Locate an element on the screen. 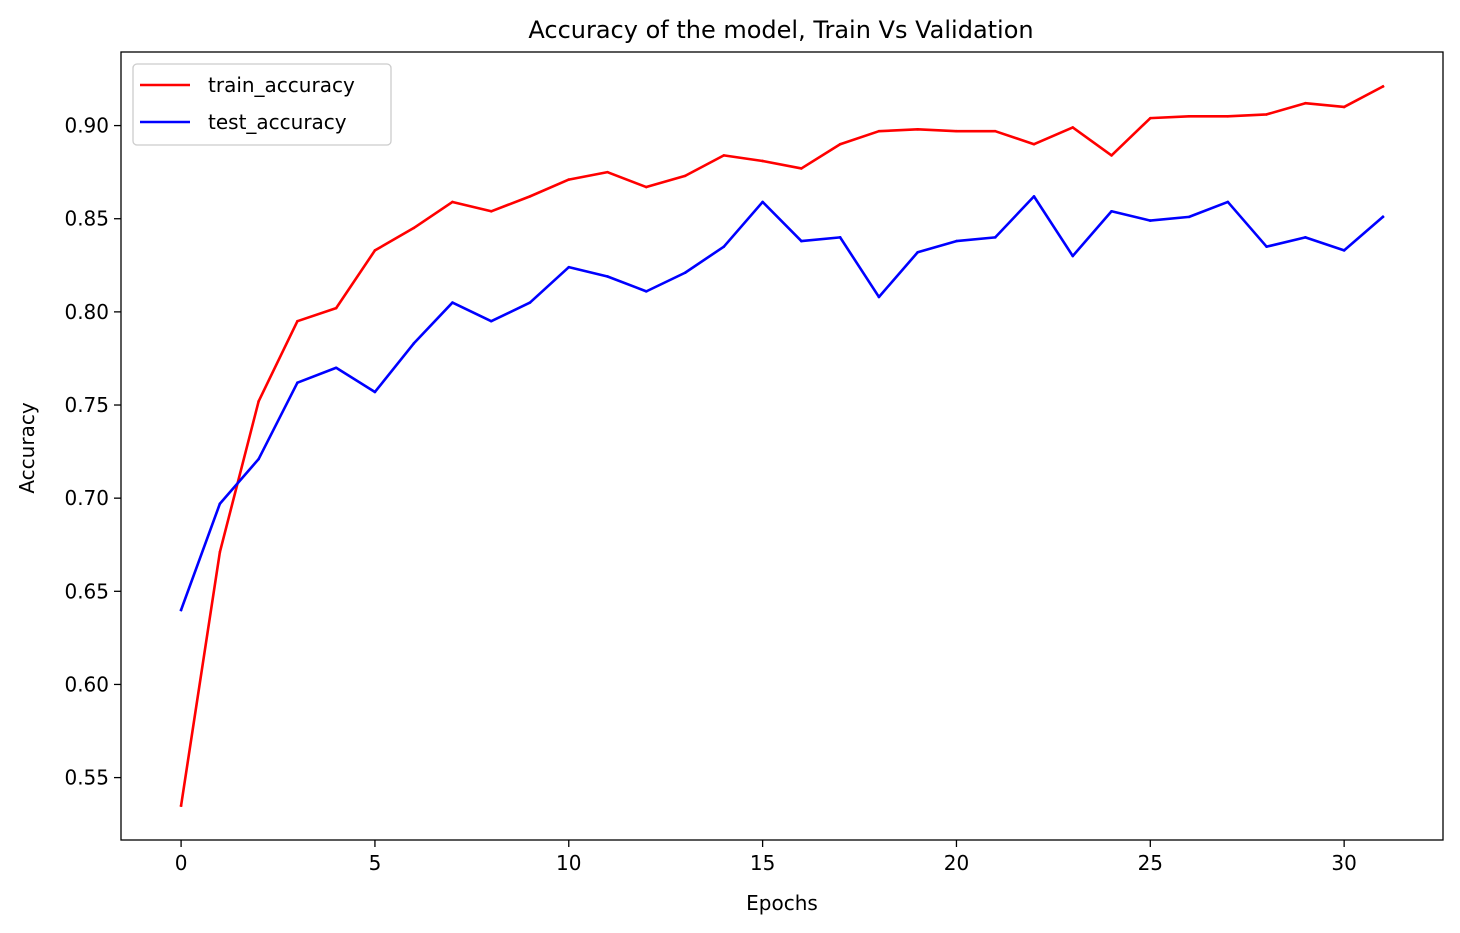  legend-label-train: train_accuracy is located at coordinates (281, 85).